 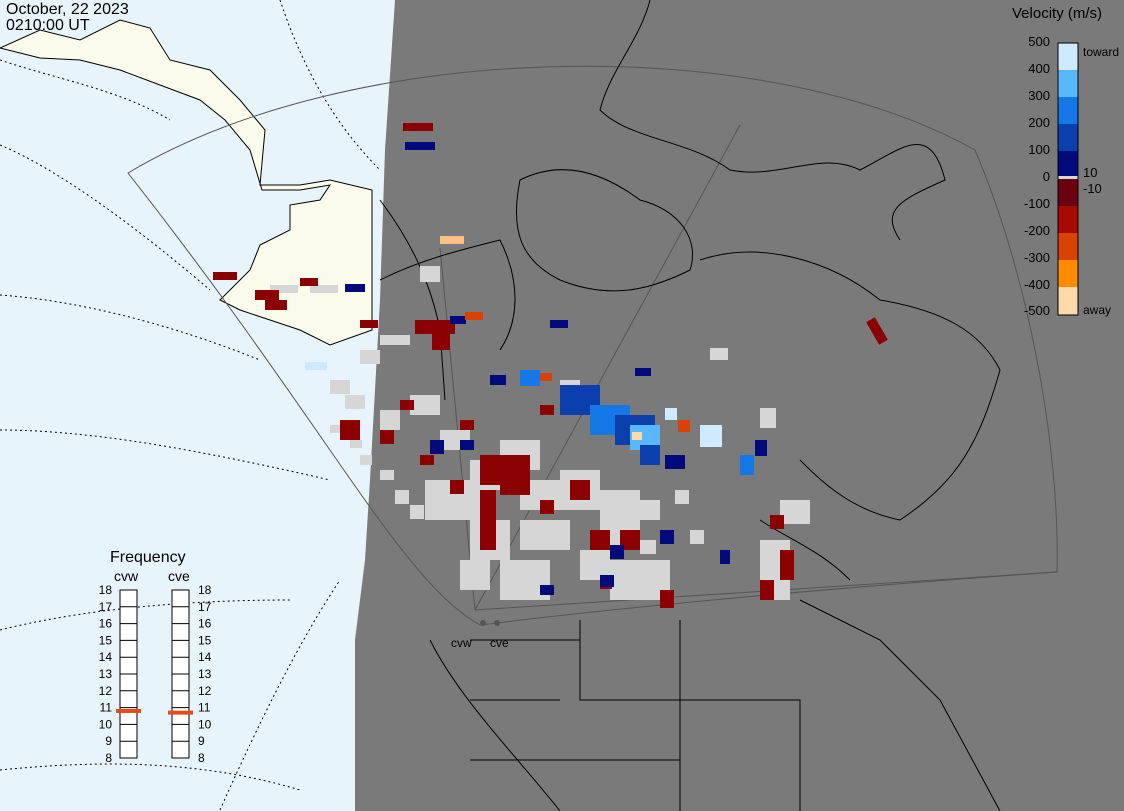 What do you see at coordinates (148, 557) in the screenshot?
I see `frequency-title: Frequency` at bounding box center [148, 557].